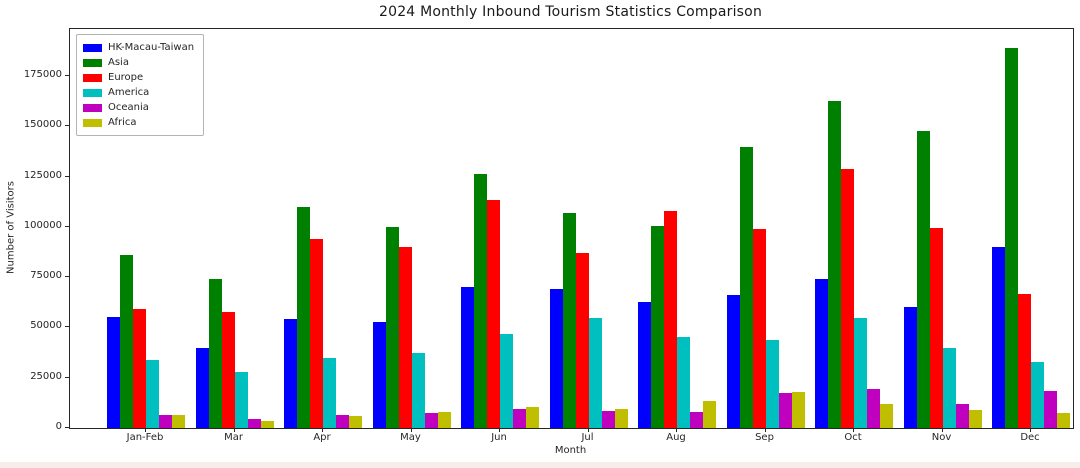 Image resolution: width=1080 pixels, height=468 pixels. Describe the element at coordinates (670, 319) in the screenshot. I see `bar-europe-aug` at that location.